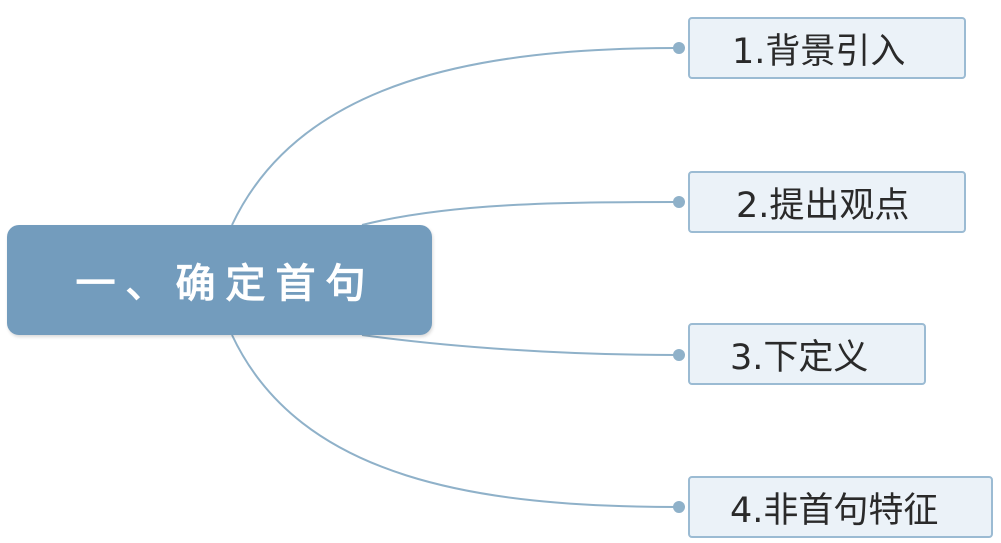  I want to click on branch-node-background-intro: 1.背景引入, so click(827, 48).